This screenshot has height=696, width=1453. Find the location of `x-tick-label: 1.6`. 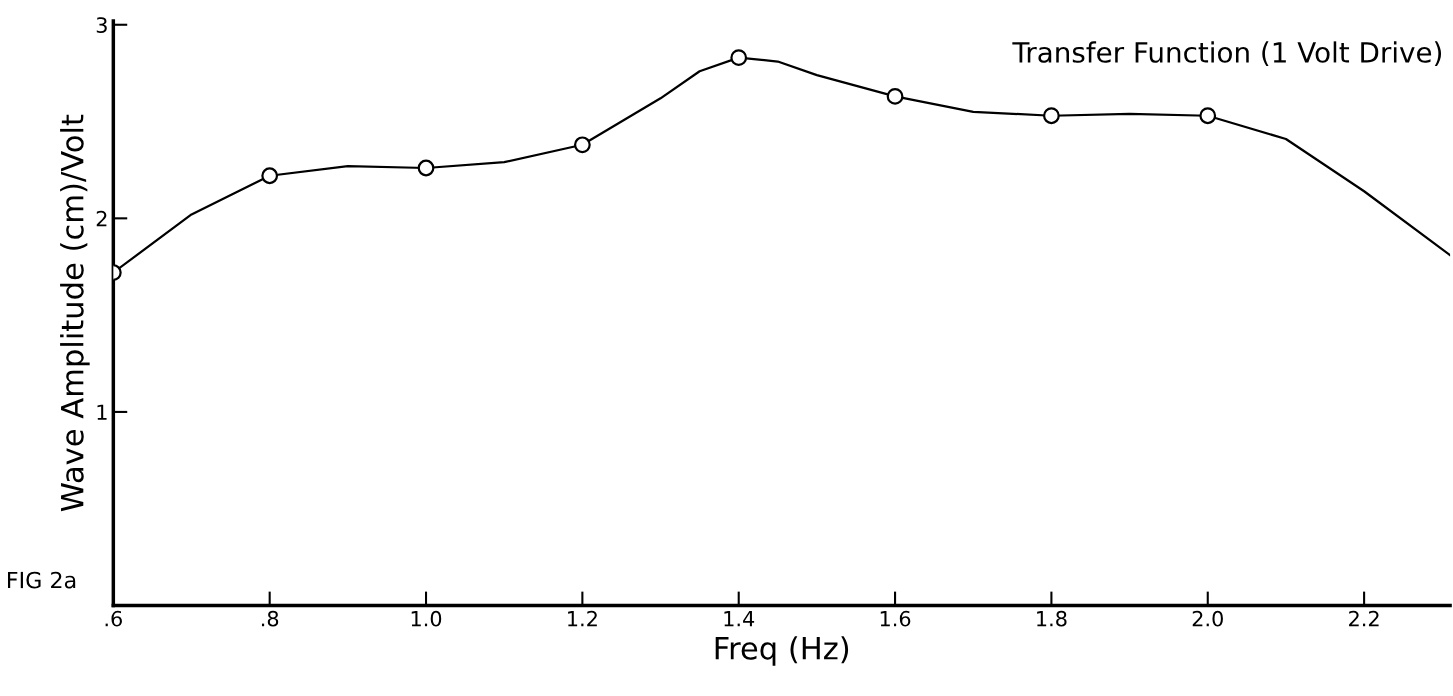

x-tick-label: 1.6 is located at coordinates (895, 618).